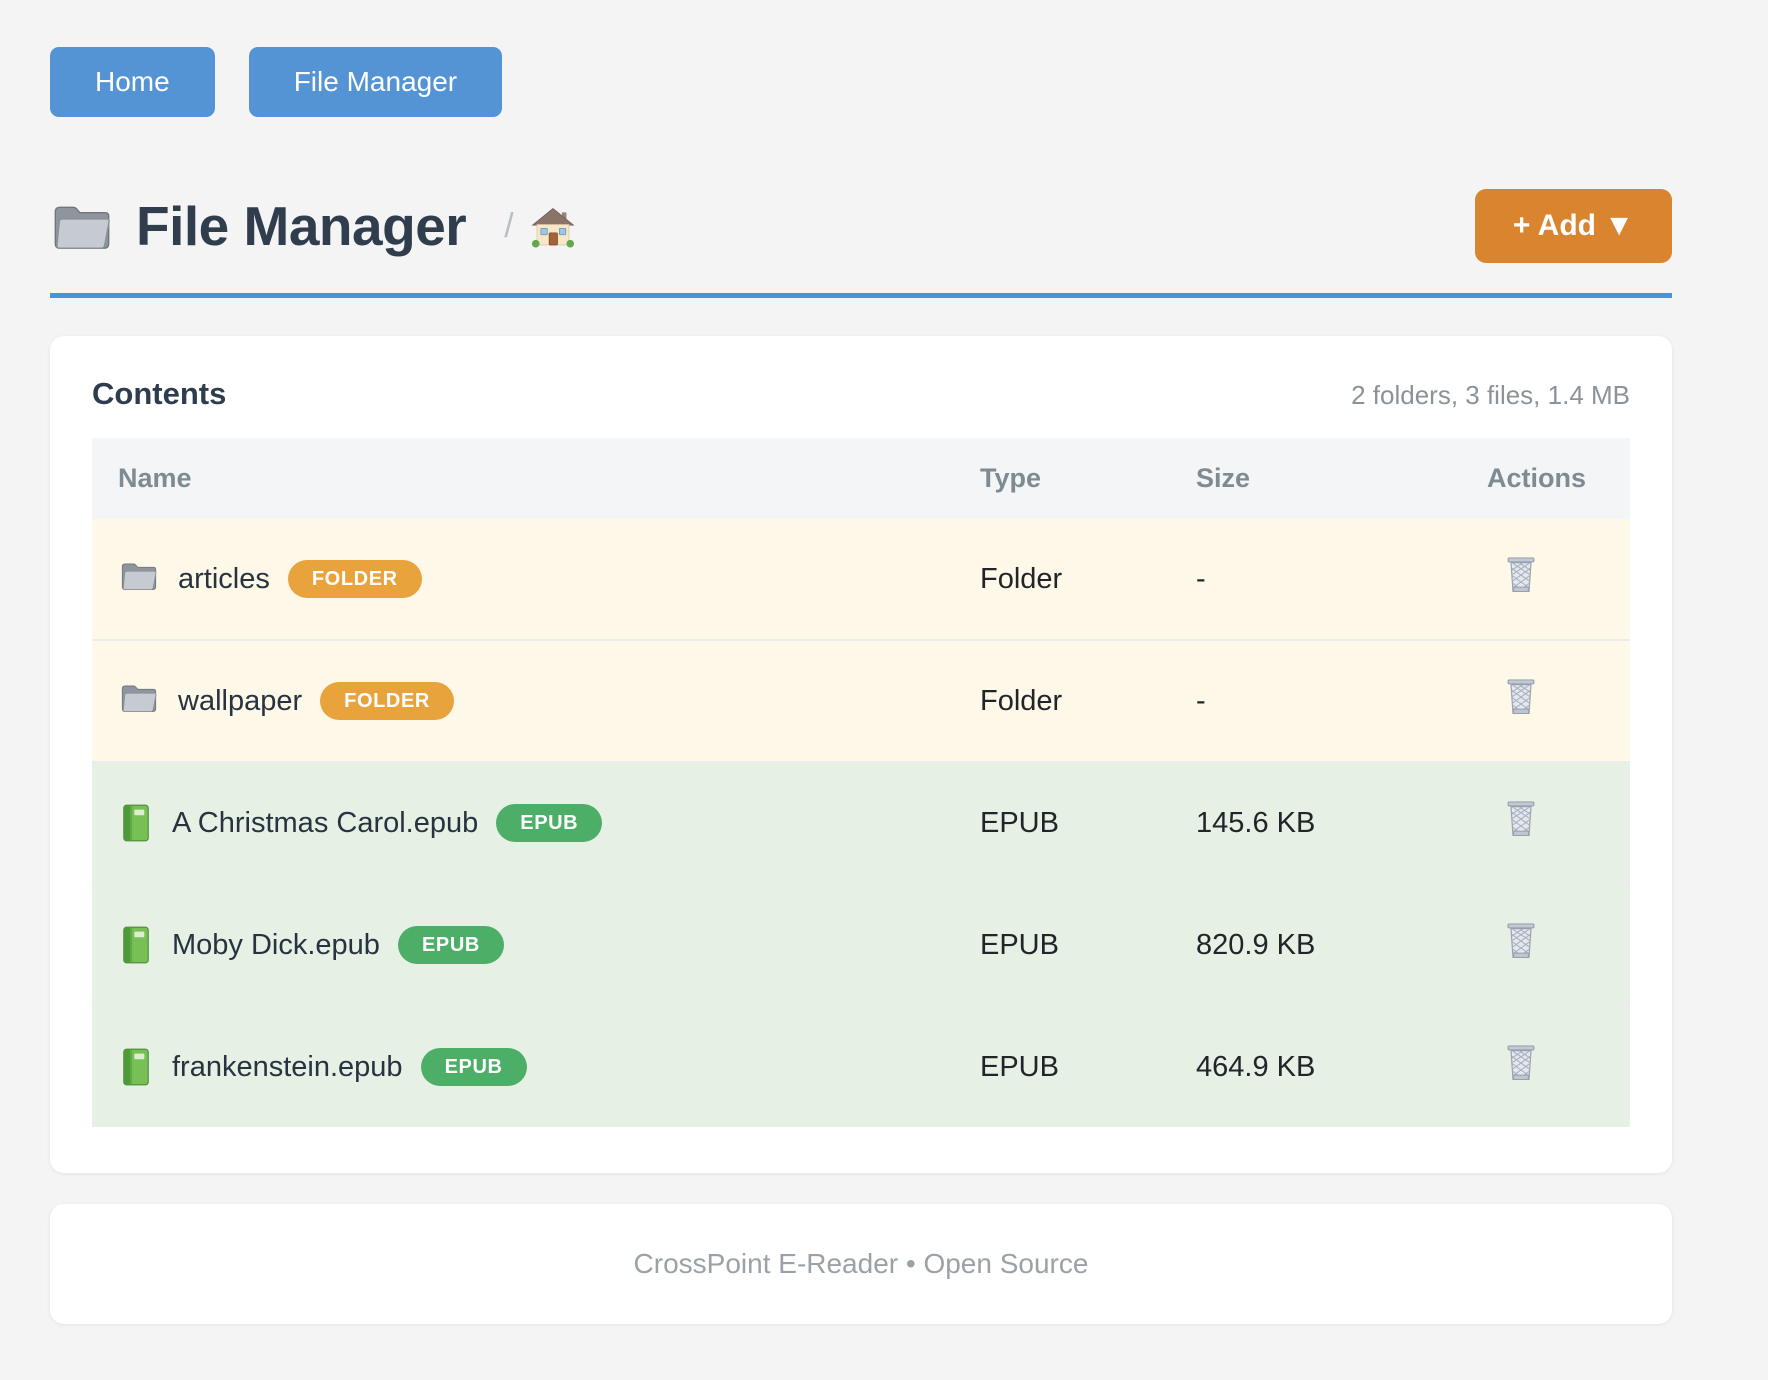  What do you see at coordinates (1256, 822) in the screenshot?
I see `size-cell: 145.6 KB` at bounding box center [1256, 822].